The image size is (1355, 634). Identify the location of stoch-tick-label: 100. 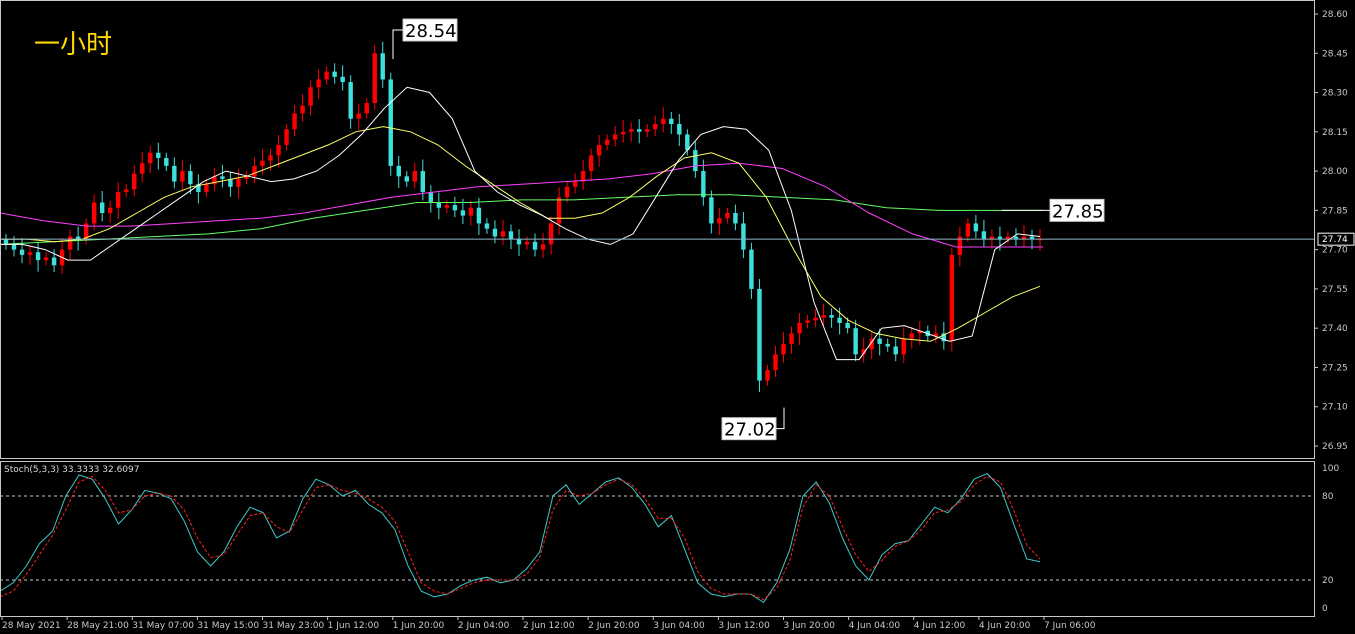
(1330, 469).